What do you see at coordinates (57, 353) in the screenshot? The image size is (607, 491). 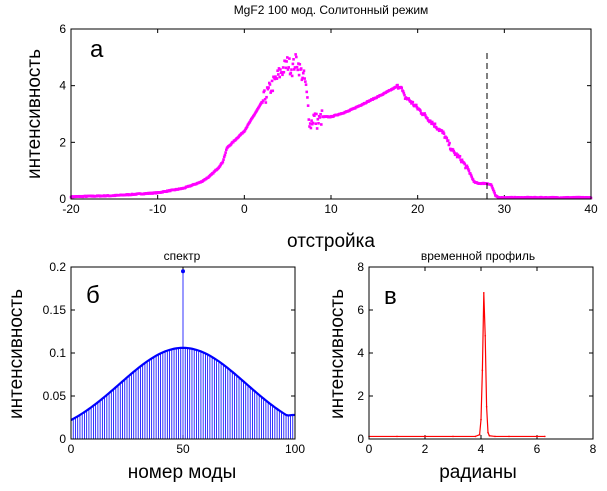 I see `y-tick-label: 0.1` at bounding box center [57, 353].